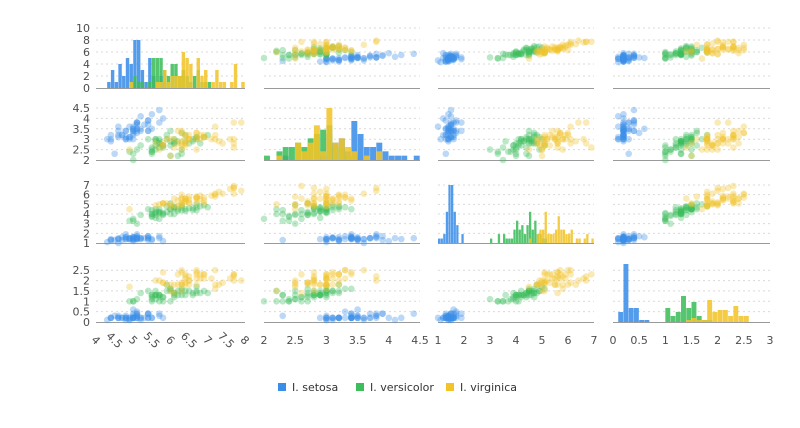  Describe the element at coordinates (568, 340) in the screenshot. I see `x-tick-label: 6` at that location.